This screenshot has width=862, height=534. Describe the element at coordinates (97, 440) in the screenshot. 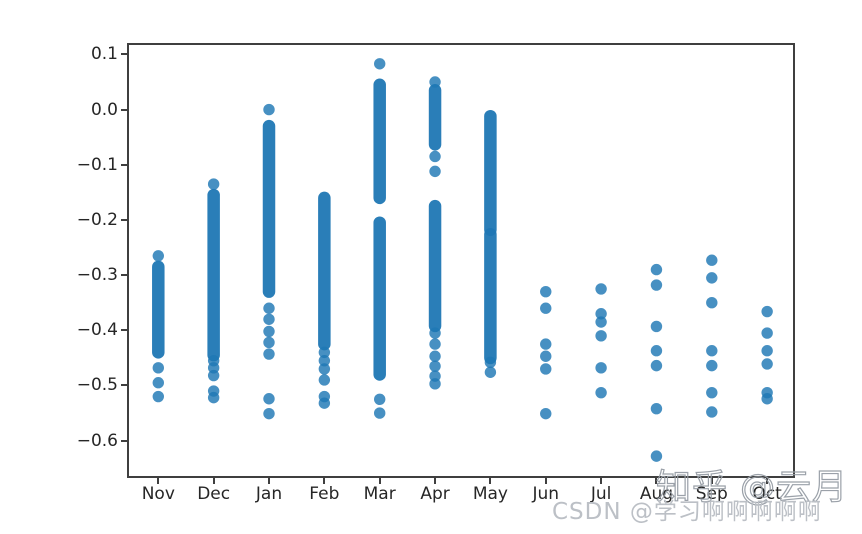

I see `y-tick-label: −0.6` at that location.